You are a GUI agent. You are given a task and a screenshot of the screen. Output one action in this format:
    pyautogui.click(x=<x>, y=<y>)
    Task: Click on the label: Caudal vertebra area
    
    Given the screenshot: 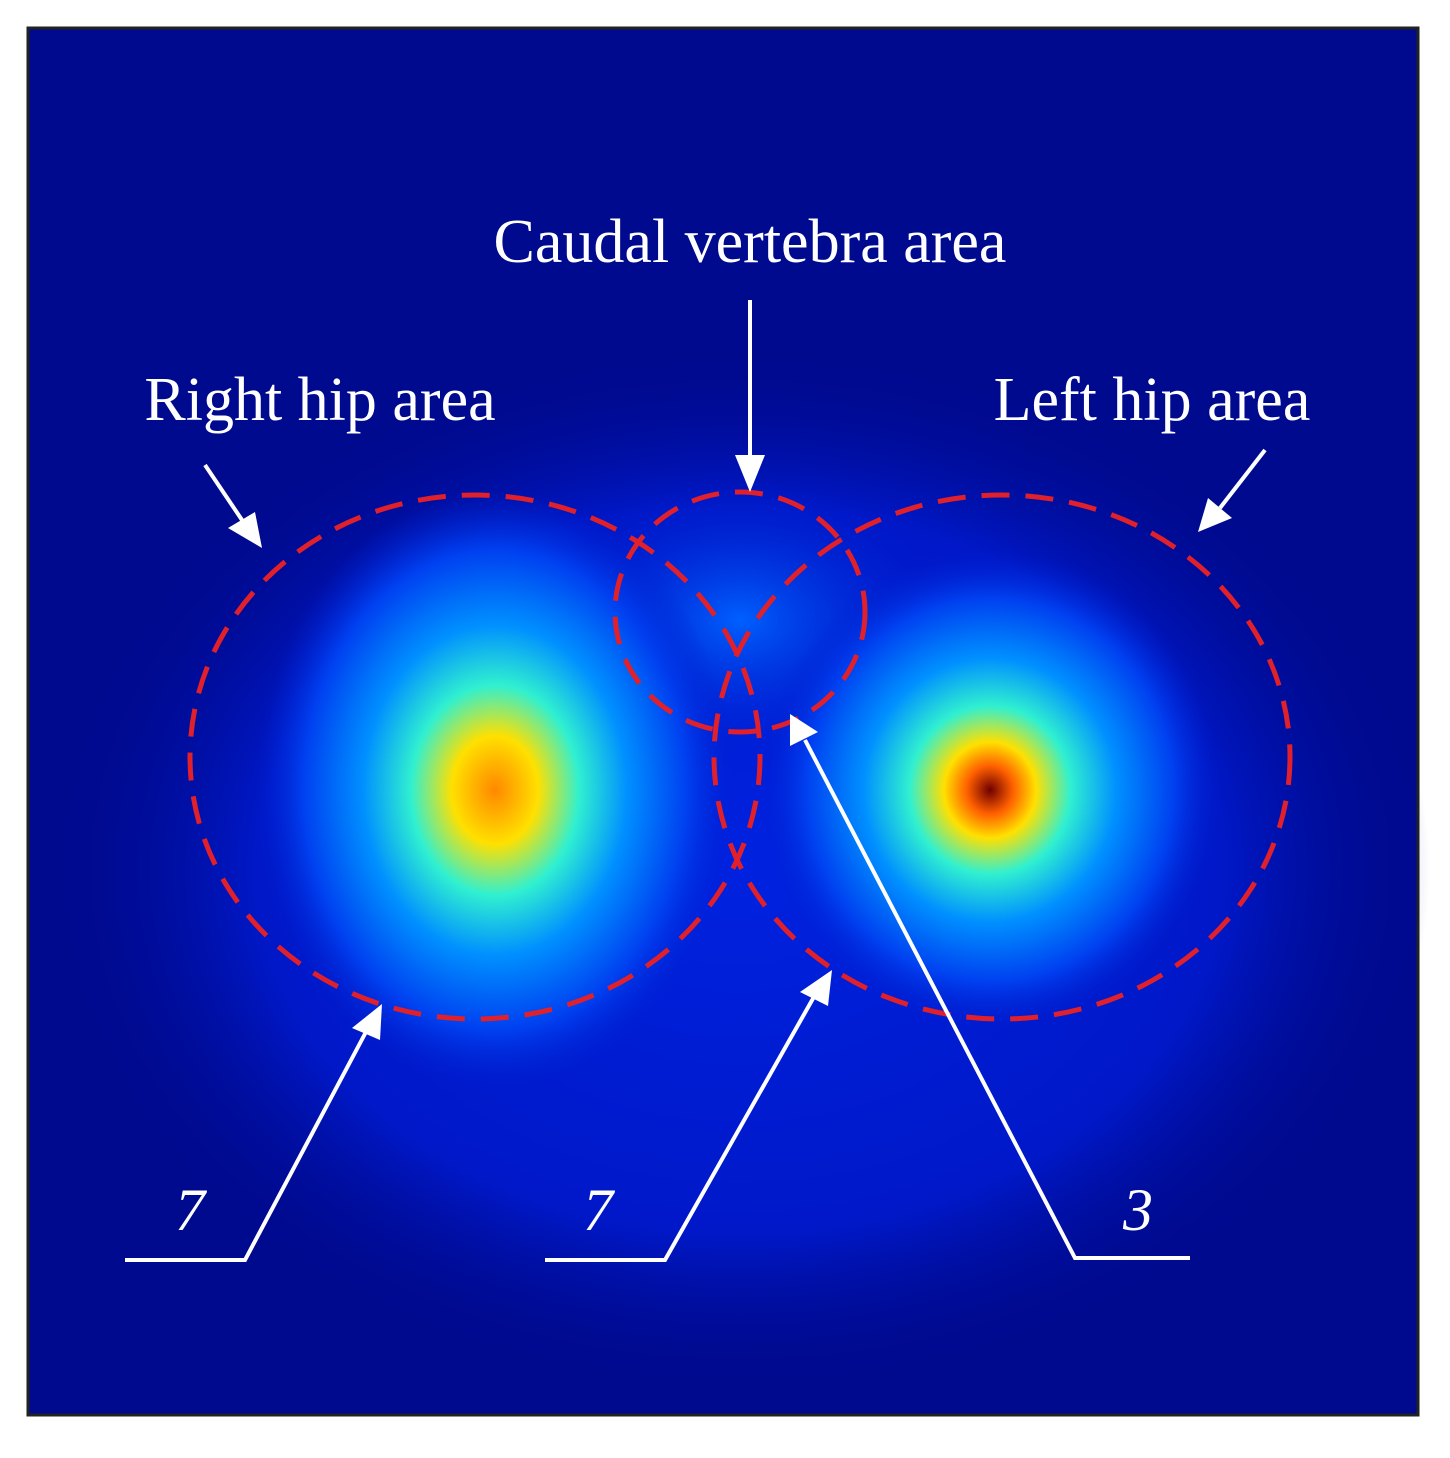 What is the action you would take?
    pyautogui.click(x=750, y=242)
    